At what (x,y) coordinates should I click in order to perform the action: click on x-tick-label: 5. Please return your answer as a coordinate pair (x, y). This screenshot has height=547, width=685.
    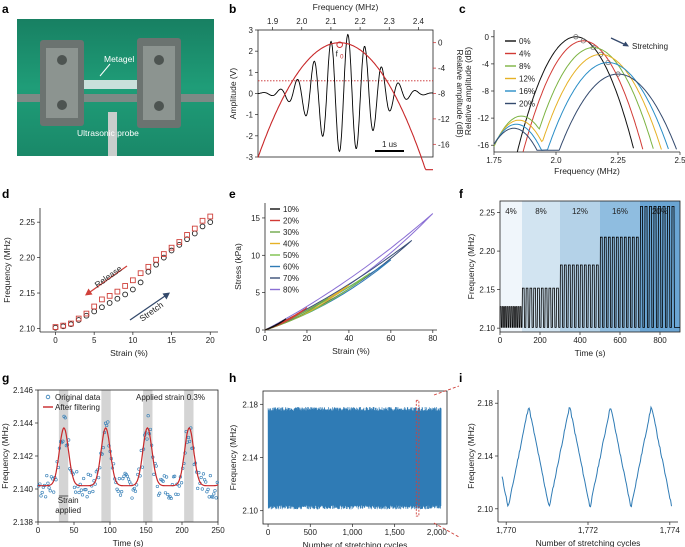
    Looking at the image, I should click on (94, 340).